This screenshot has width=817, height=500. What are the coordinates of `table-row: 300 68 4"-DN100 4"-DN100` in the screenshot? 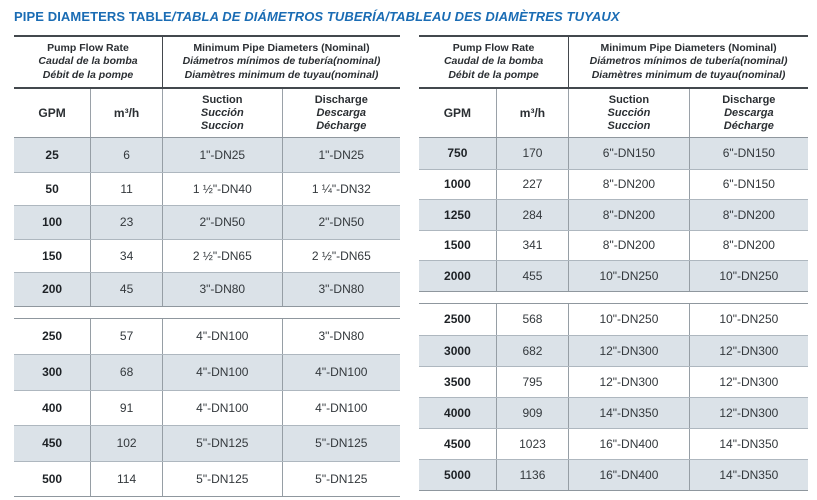 It's located at (207, 372).